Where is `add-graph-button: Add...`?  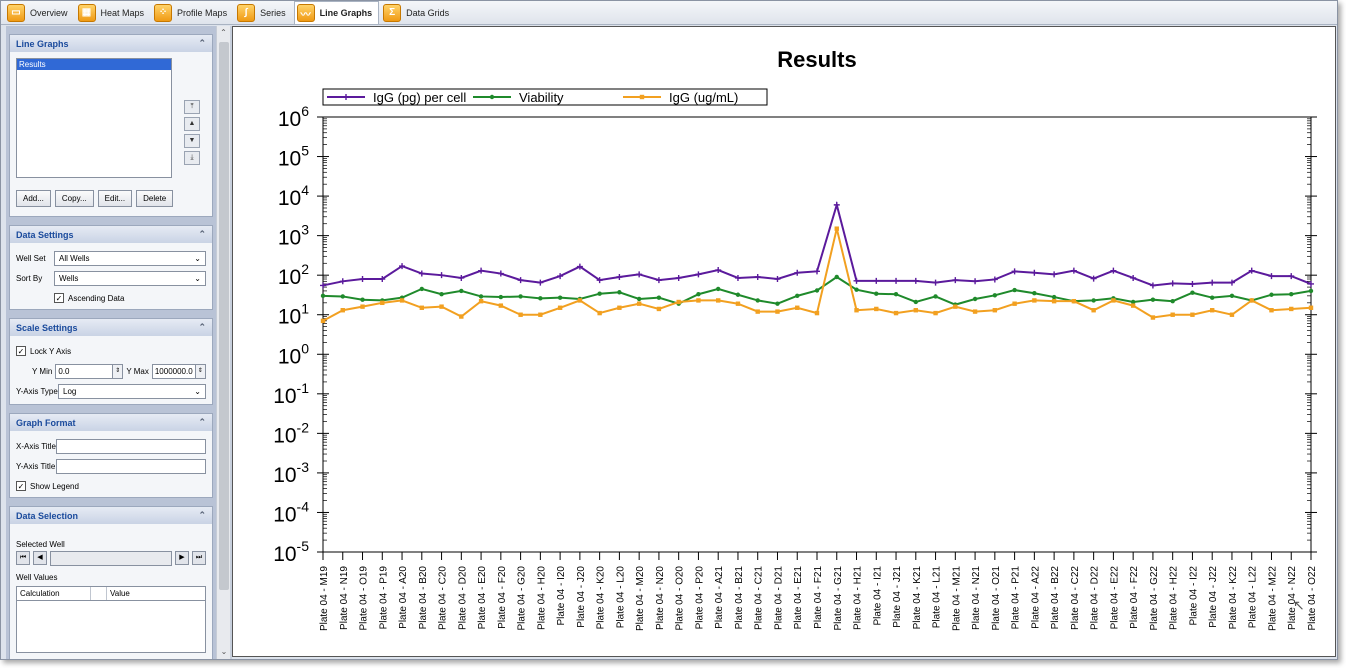 add-graph-button: Add... is located at coordinates (33, 198).